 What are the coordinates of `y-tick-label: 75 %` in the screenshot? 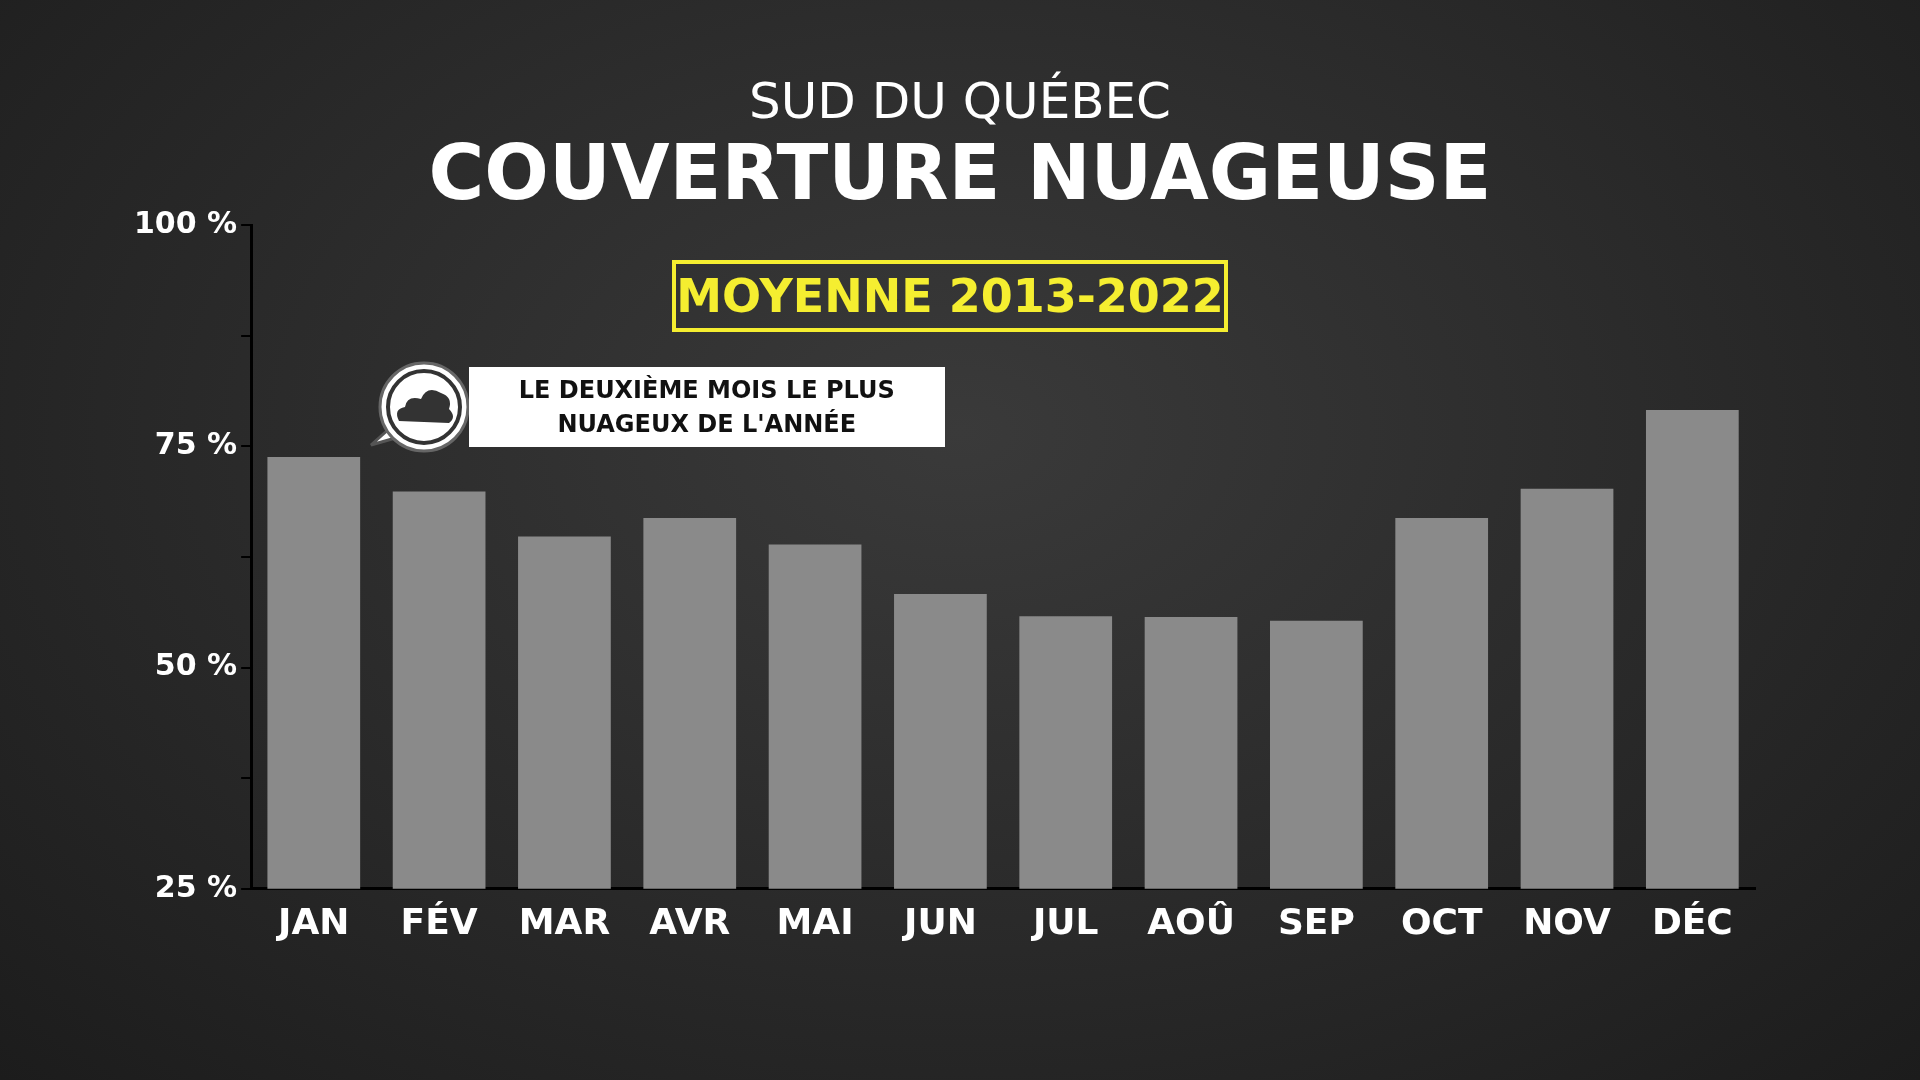 It's located at (196, 444).